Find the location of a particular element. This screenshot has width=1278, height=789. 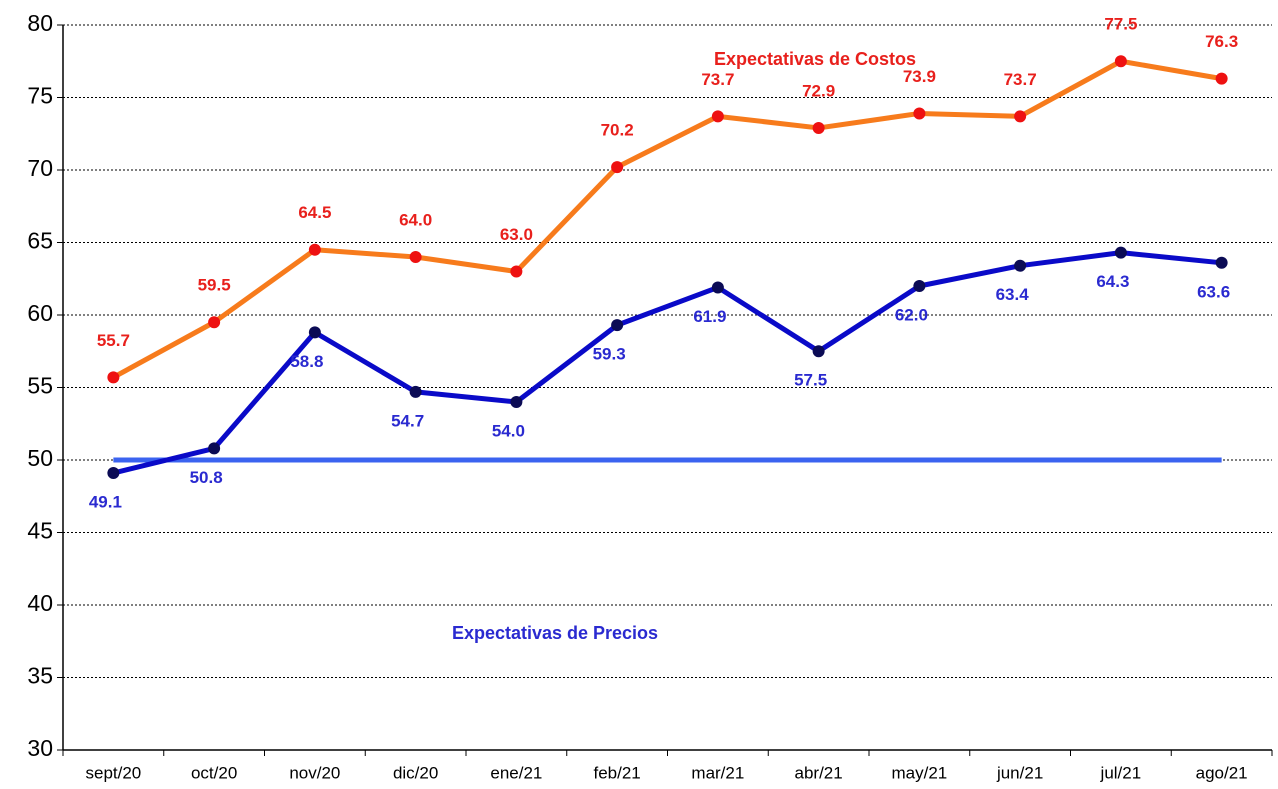

data-label: 72.9 is located at coordinates (818, 90).